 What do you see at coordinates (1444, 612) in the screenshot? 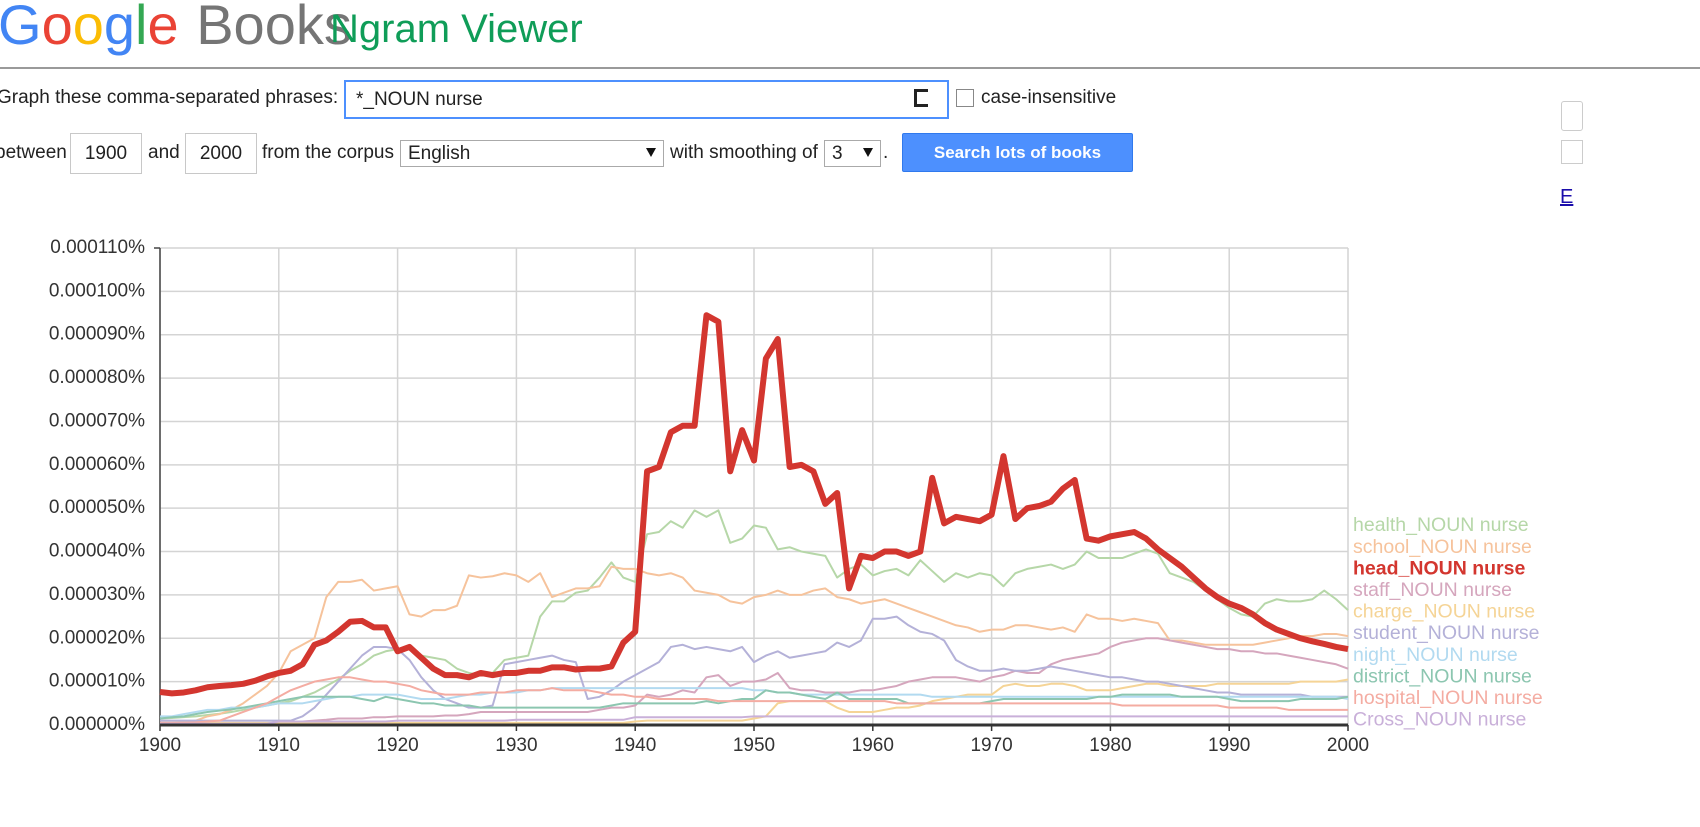
I see `legend-label: charge_NOUN nurse` at bounding box center [1444, 612].